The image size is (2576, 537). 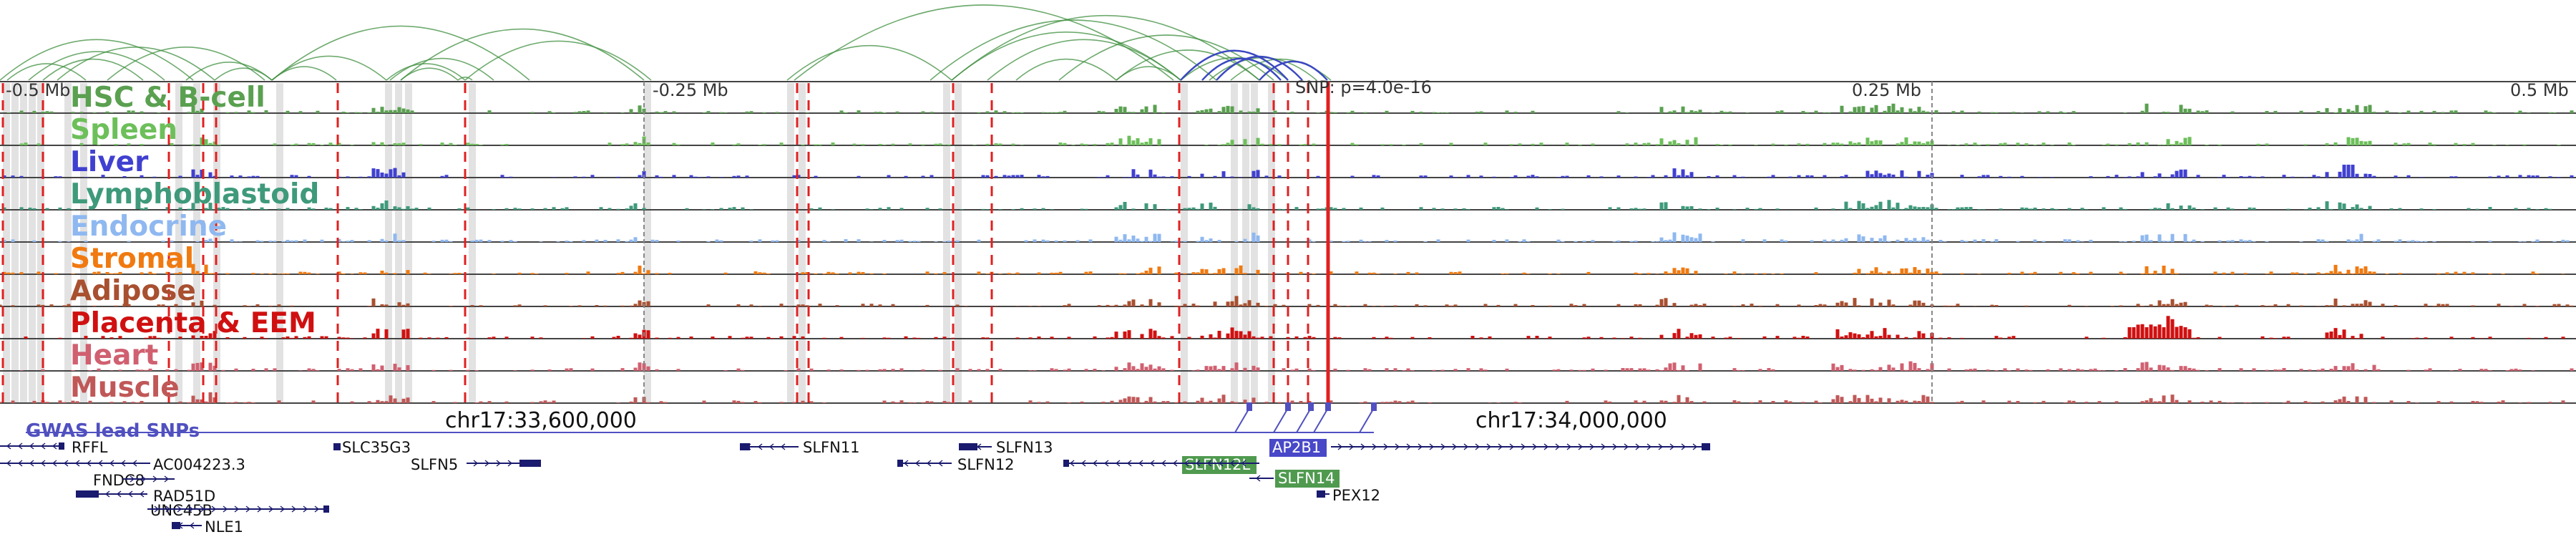 What do you see at coordinates (132, 259) in the screenshot?
I see `track-label-stromal: Stromal` at bounding box center [132, 259].